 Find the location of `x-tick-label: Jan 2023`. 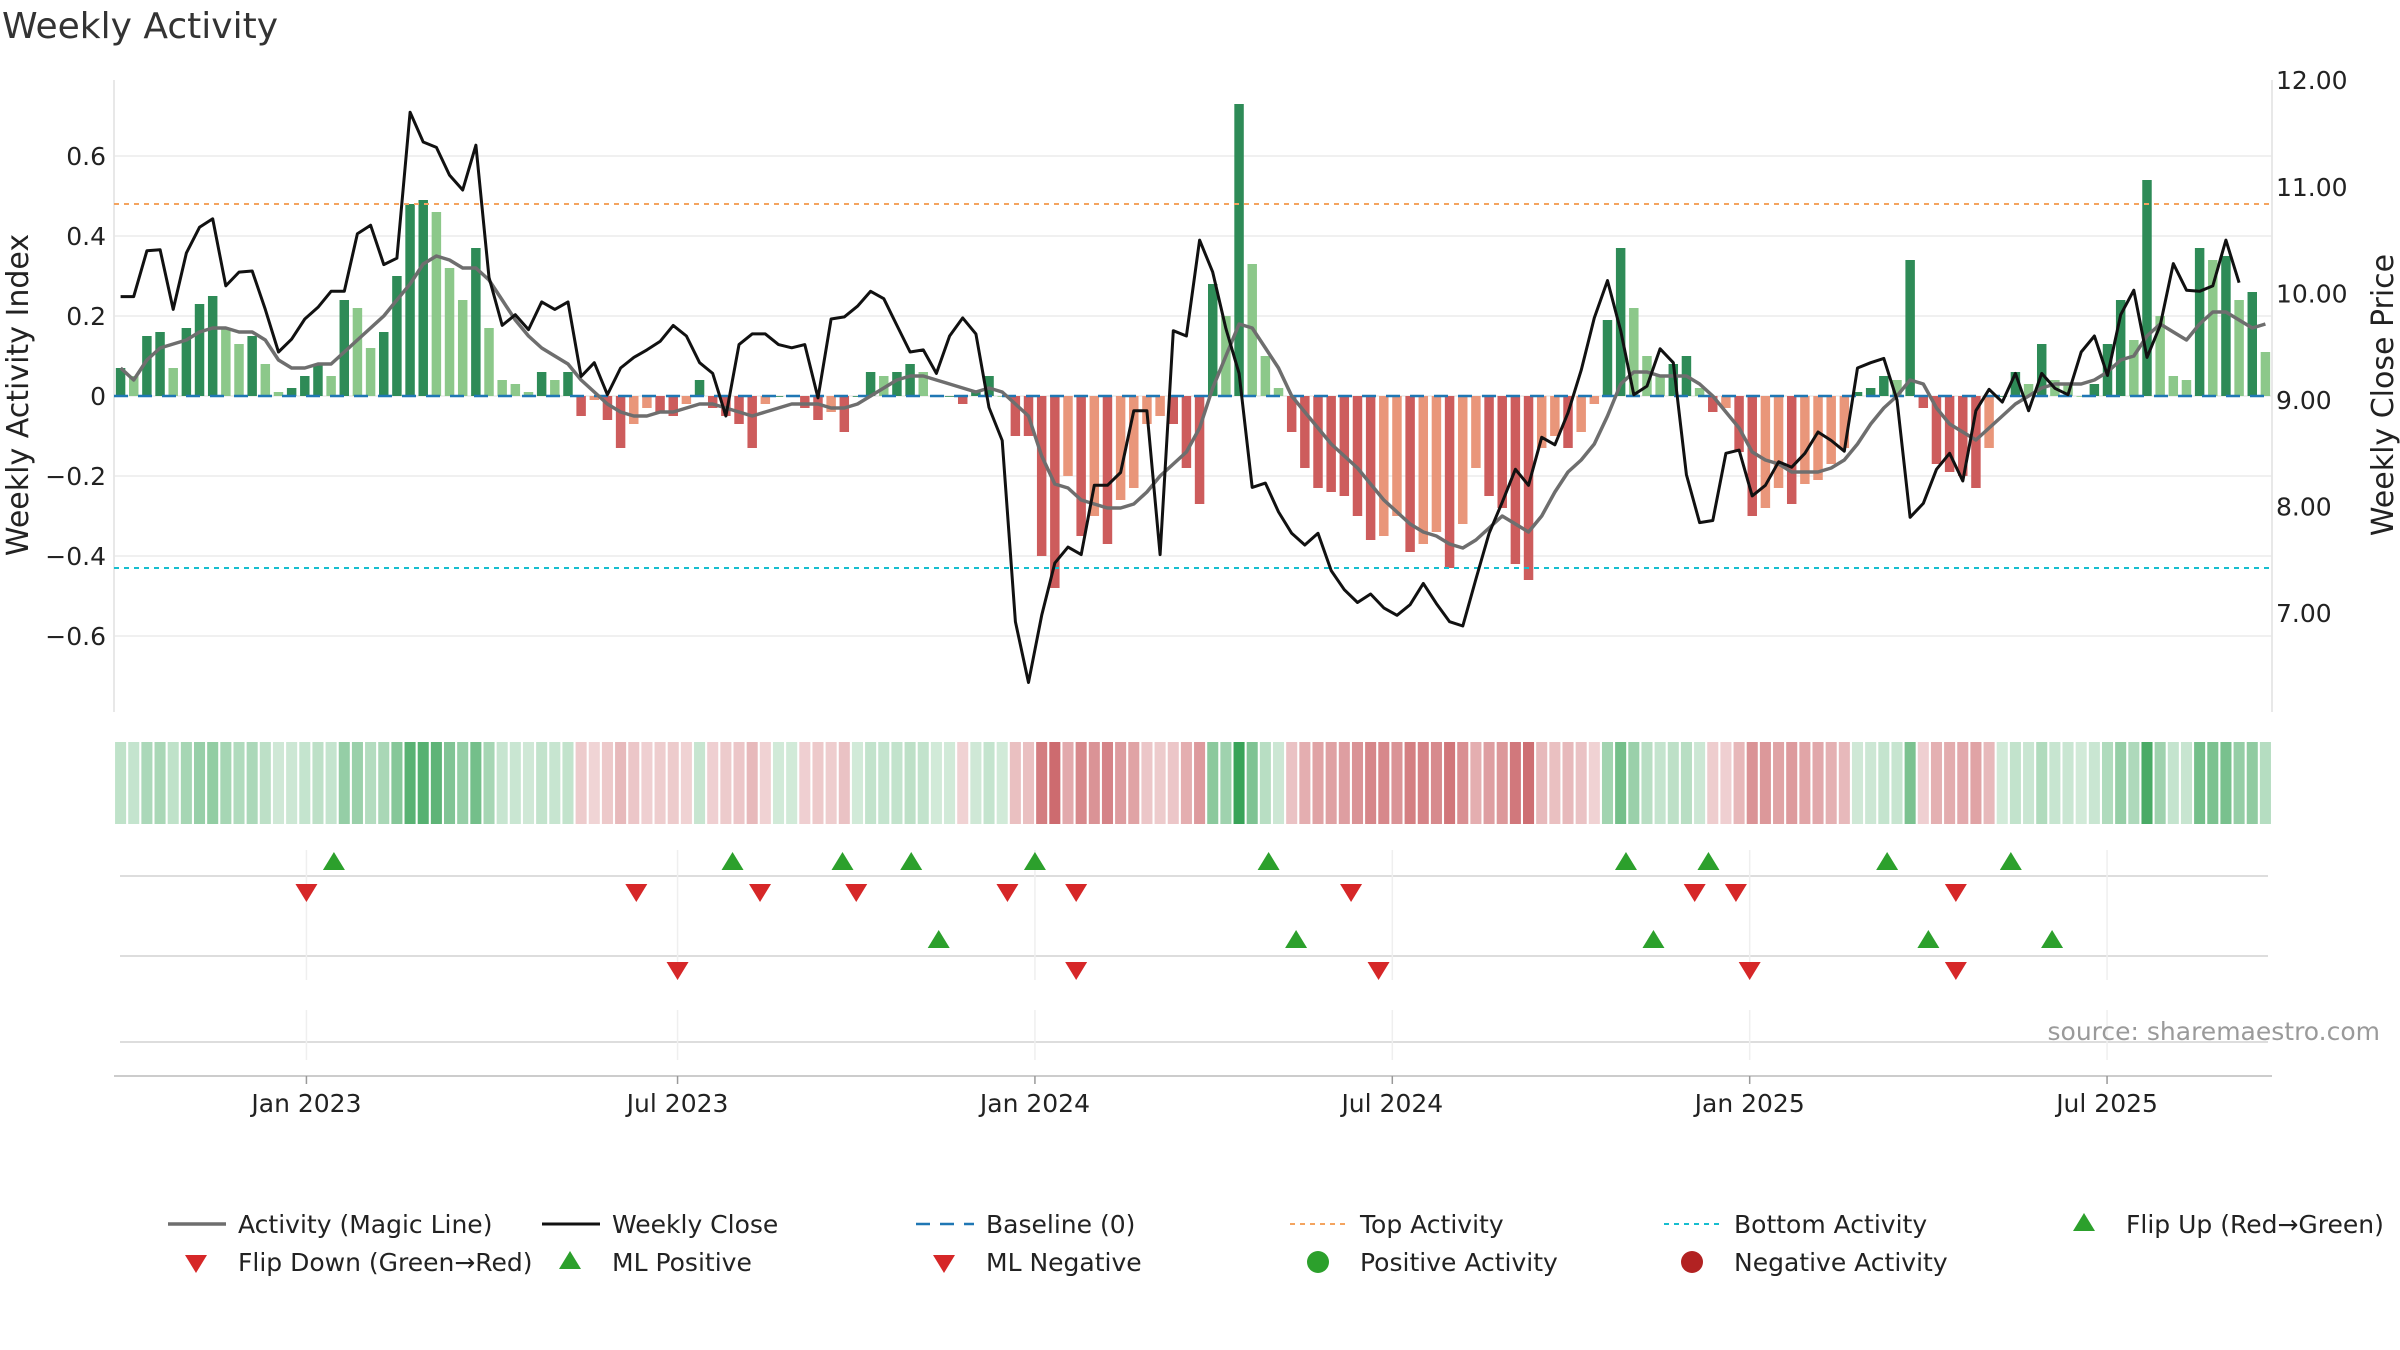

x-tick-label: Jan 2023 is located at coordinates (305, 1103).